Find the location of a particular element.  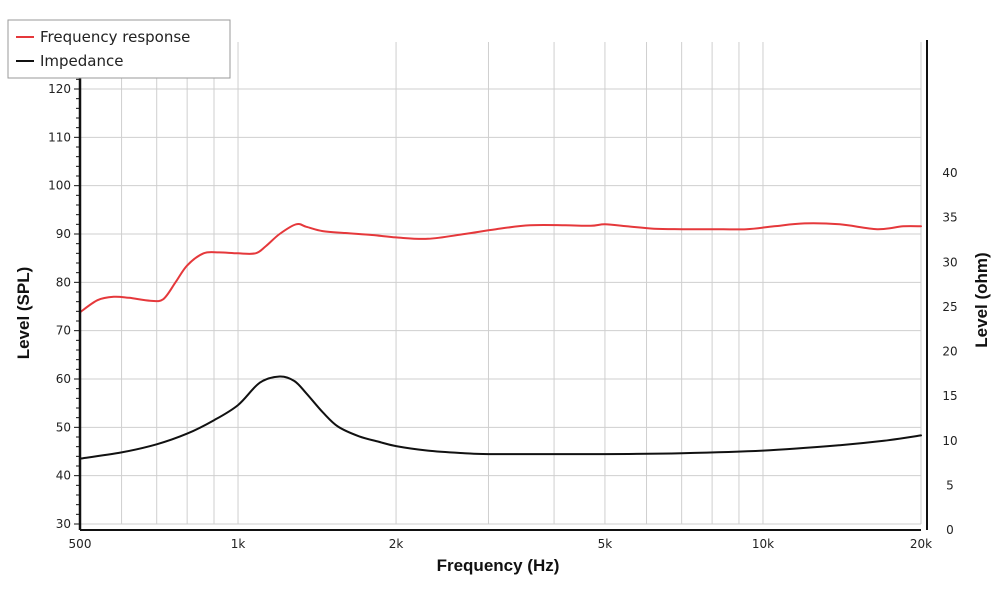

y2-tick-label: 10 is located at coordinates (949, 441).